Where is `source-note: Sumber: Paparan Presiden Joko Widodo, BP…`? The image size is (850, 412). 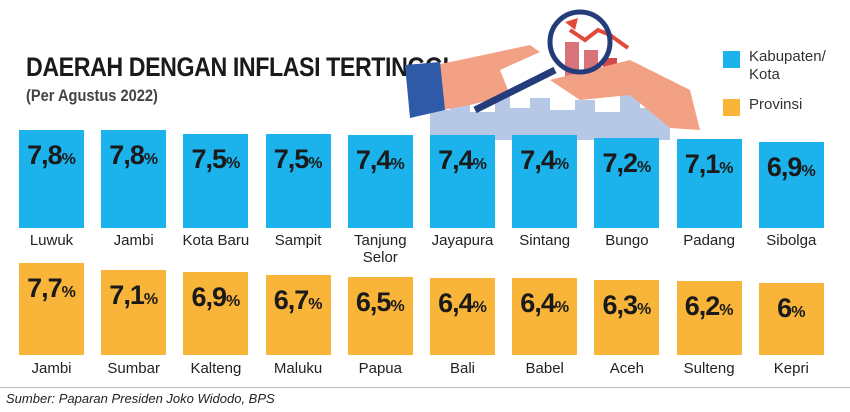 source-note: Sumber: Paparan Presiden Joko Widodo, BP… is located at coordinates (140, 398).